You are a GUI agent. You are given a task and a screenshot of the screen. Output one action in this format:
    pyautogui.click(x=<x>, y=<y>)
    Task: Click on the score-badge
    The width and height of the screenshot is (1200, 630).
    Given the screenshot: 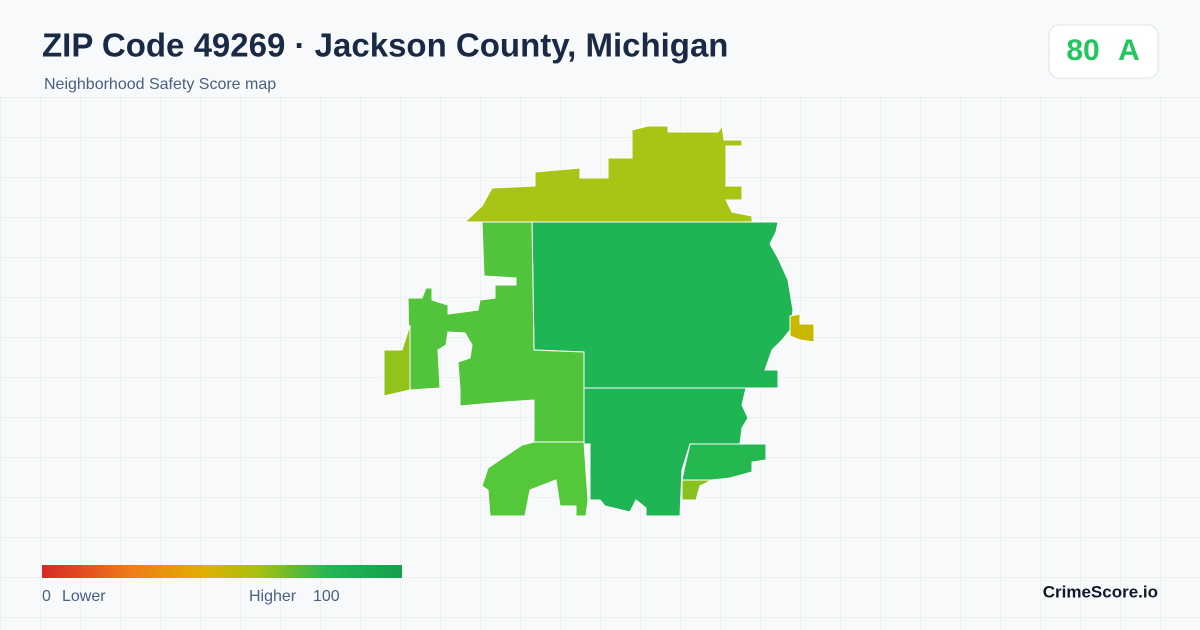 What is the action you would take?
    pyautogui.click(x=1103, y=51)
    